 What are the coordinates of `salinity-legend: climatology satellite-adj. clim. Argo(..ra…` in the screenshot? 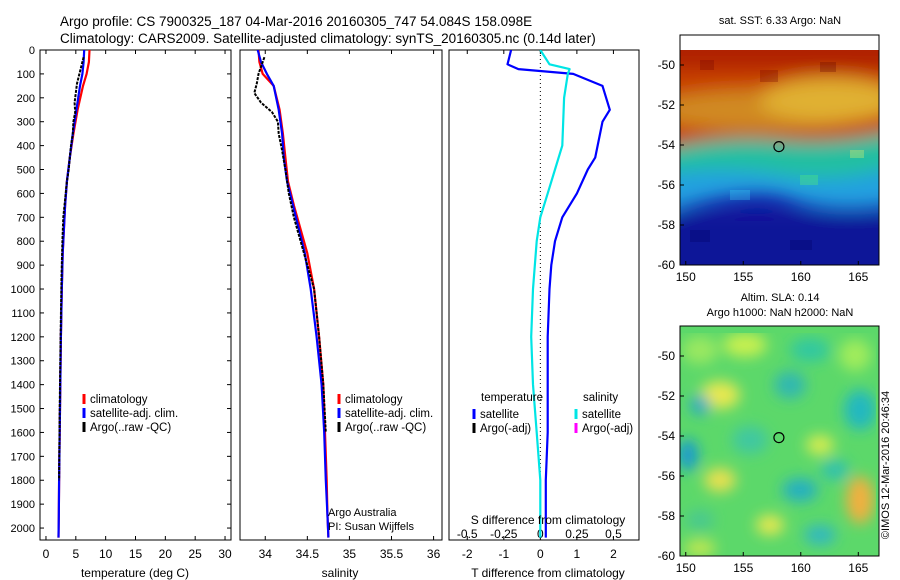 It's located at (385, 414).